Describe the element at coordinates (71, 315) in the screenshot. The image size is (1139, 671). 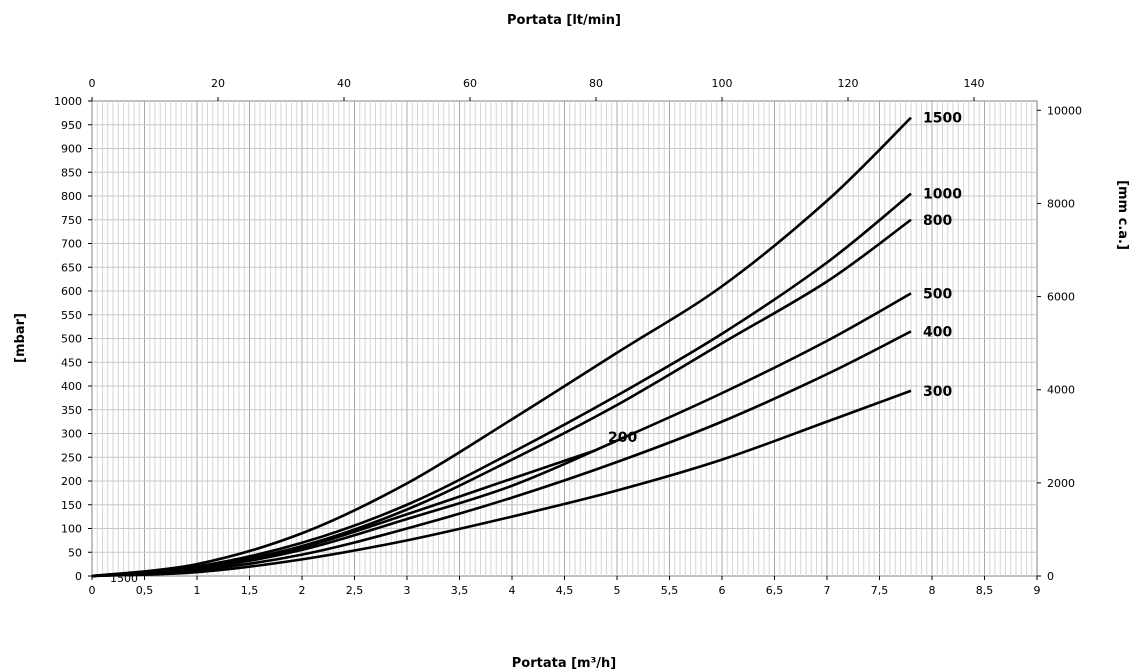
I see `left-tick-label: 550` at that location.